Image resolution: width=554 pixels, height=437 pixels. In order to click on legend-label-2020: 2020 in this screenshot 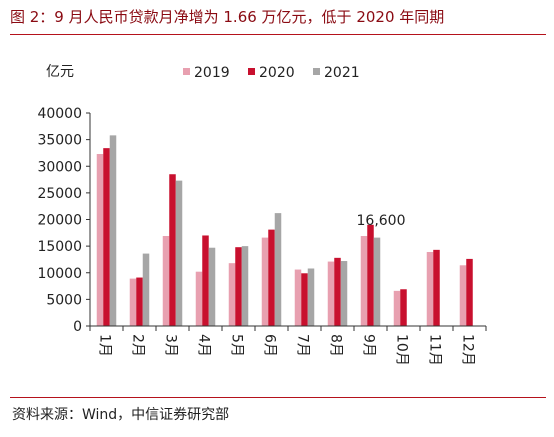, I will do `click(277, 73)`.